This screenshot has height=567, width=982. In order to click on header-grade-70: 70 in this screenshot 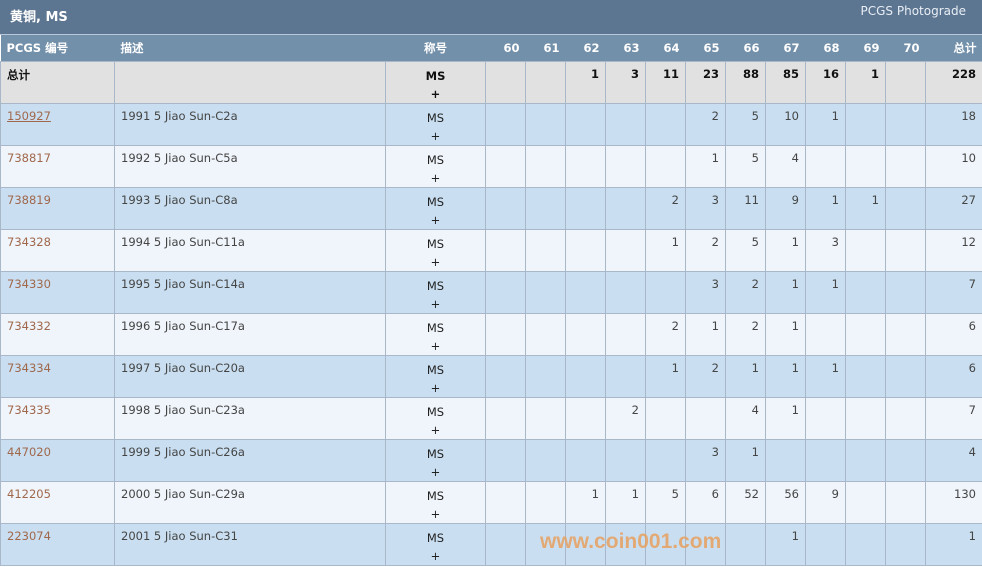, I will do `click(905, 48)`.